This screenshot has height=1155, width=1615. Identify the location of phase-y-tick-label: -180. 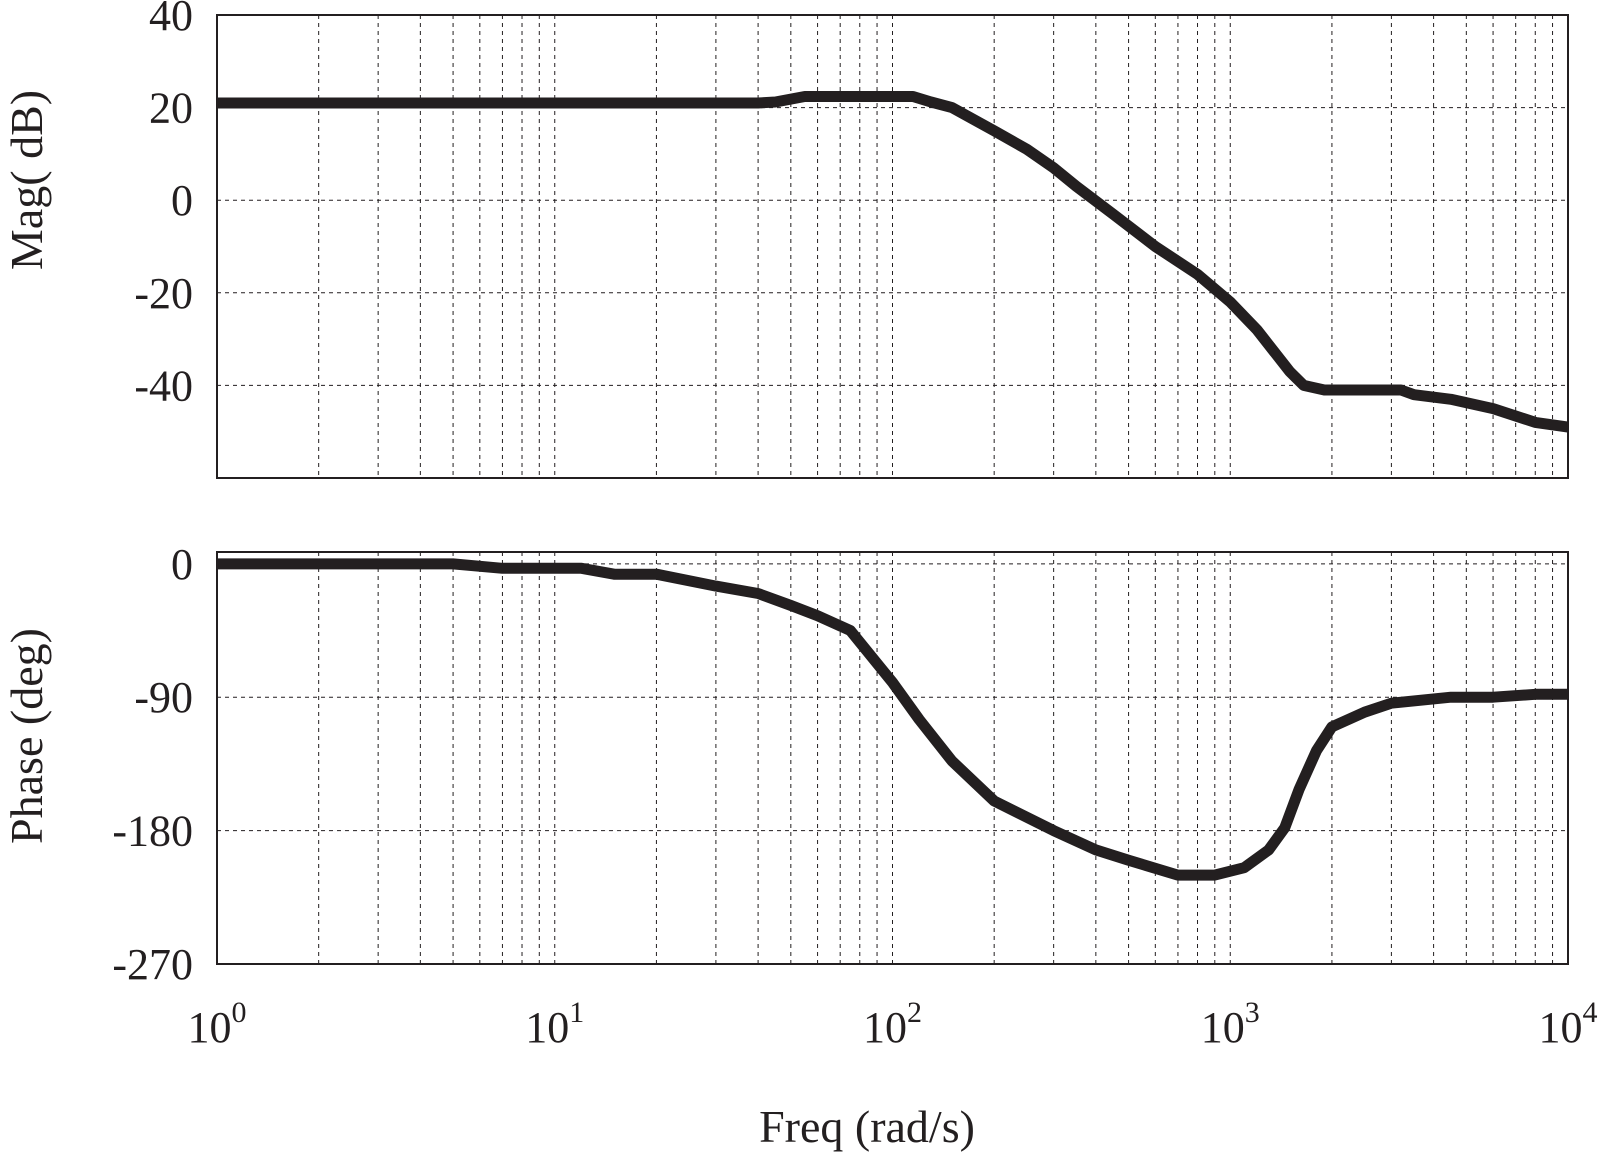
(152, 831).